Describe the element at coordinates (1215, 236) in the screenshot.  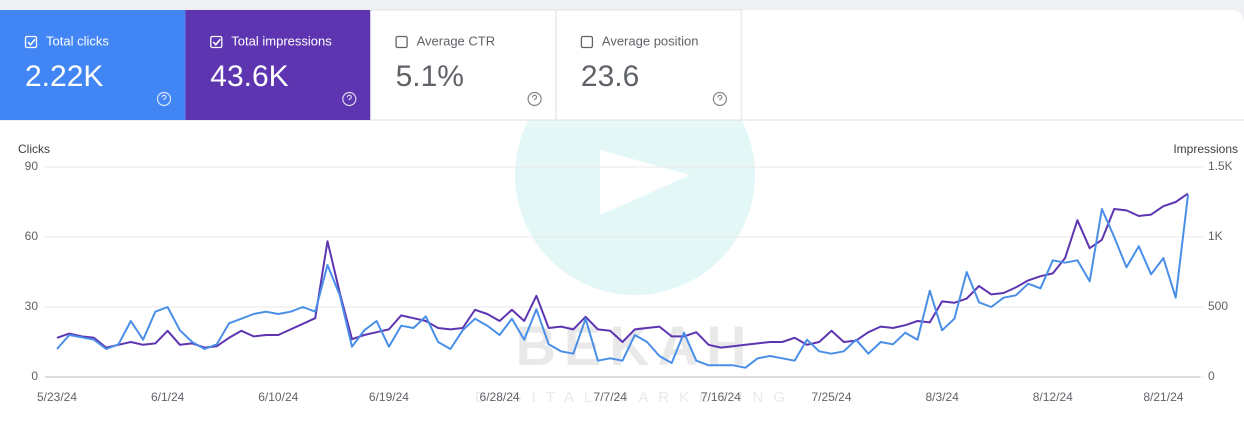
I see `y2-tick-label: 1K` at that location.